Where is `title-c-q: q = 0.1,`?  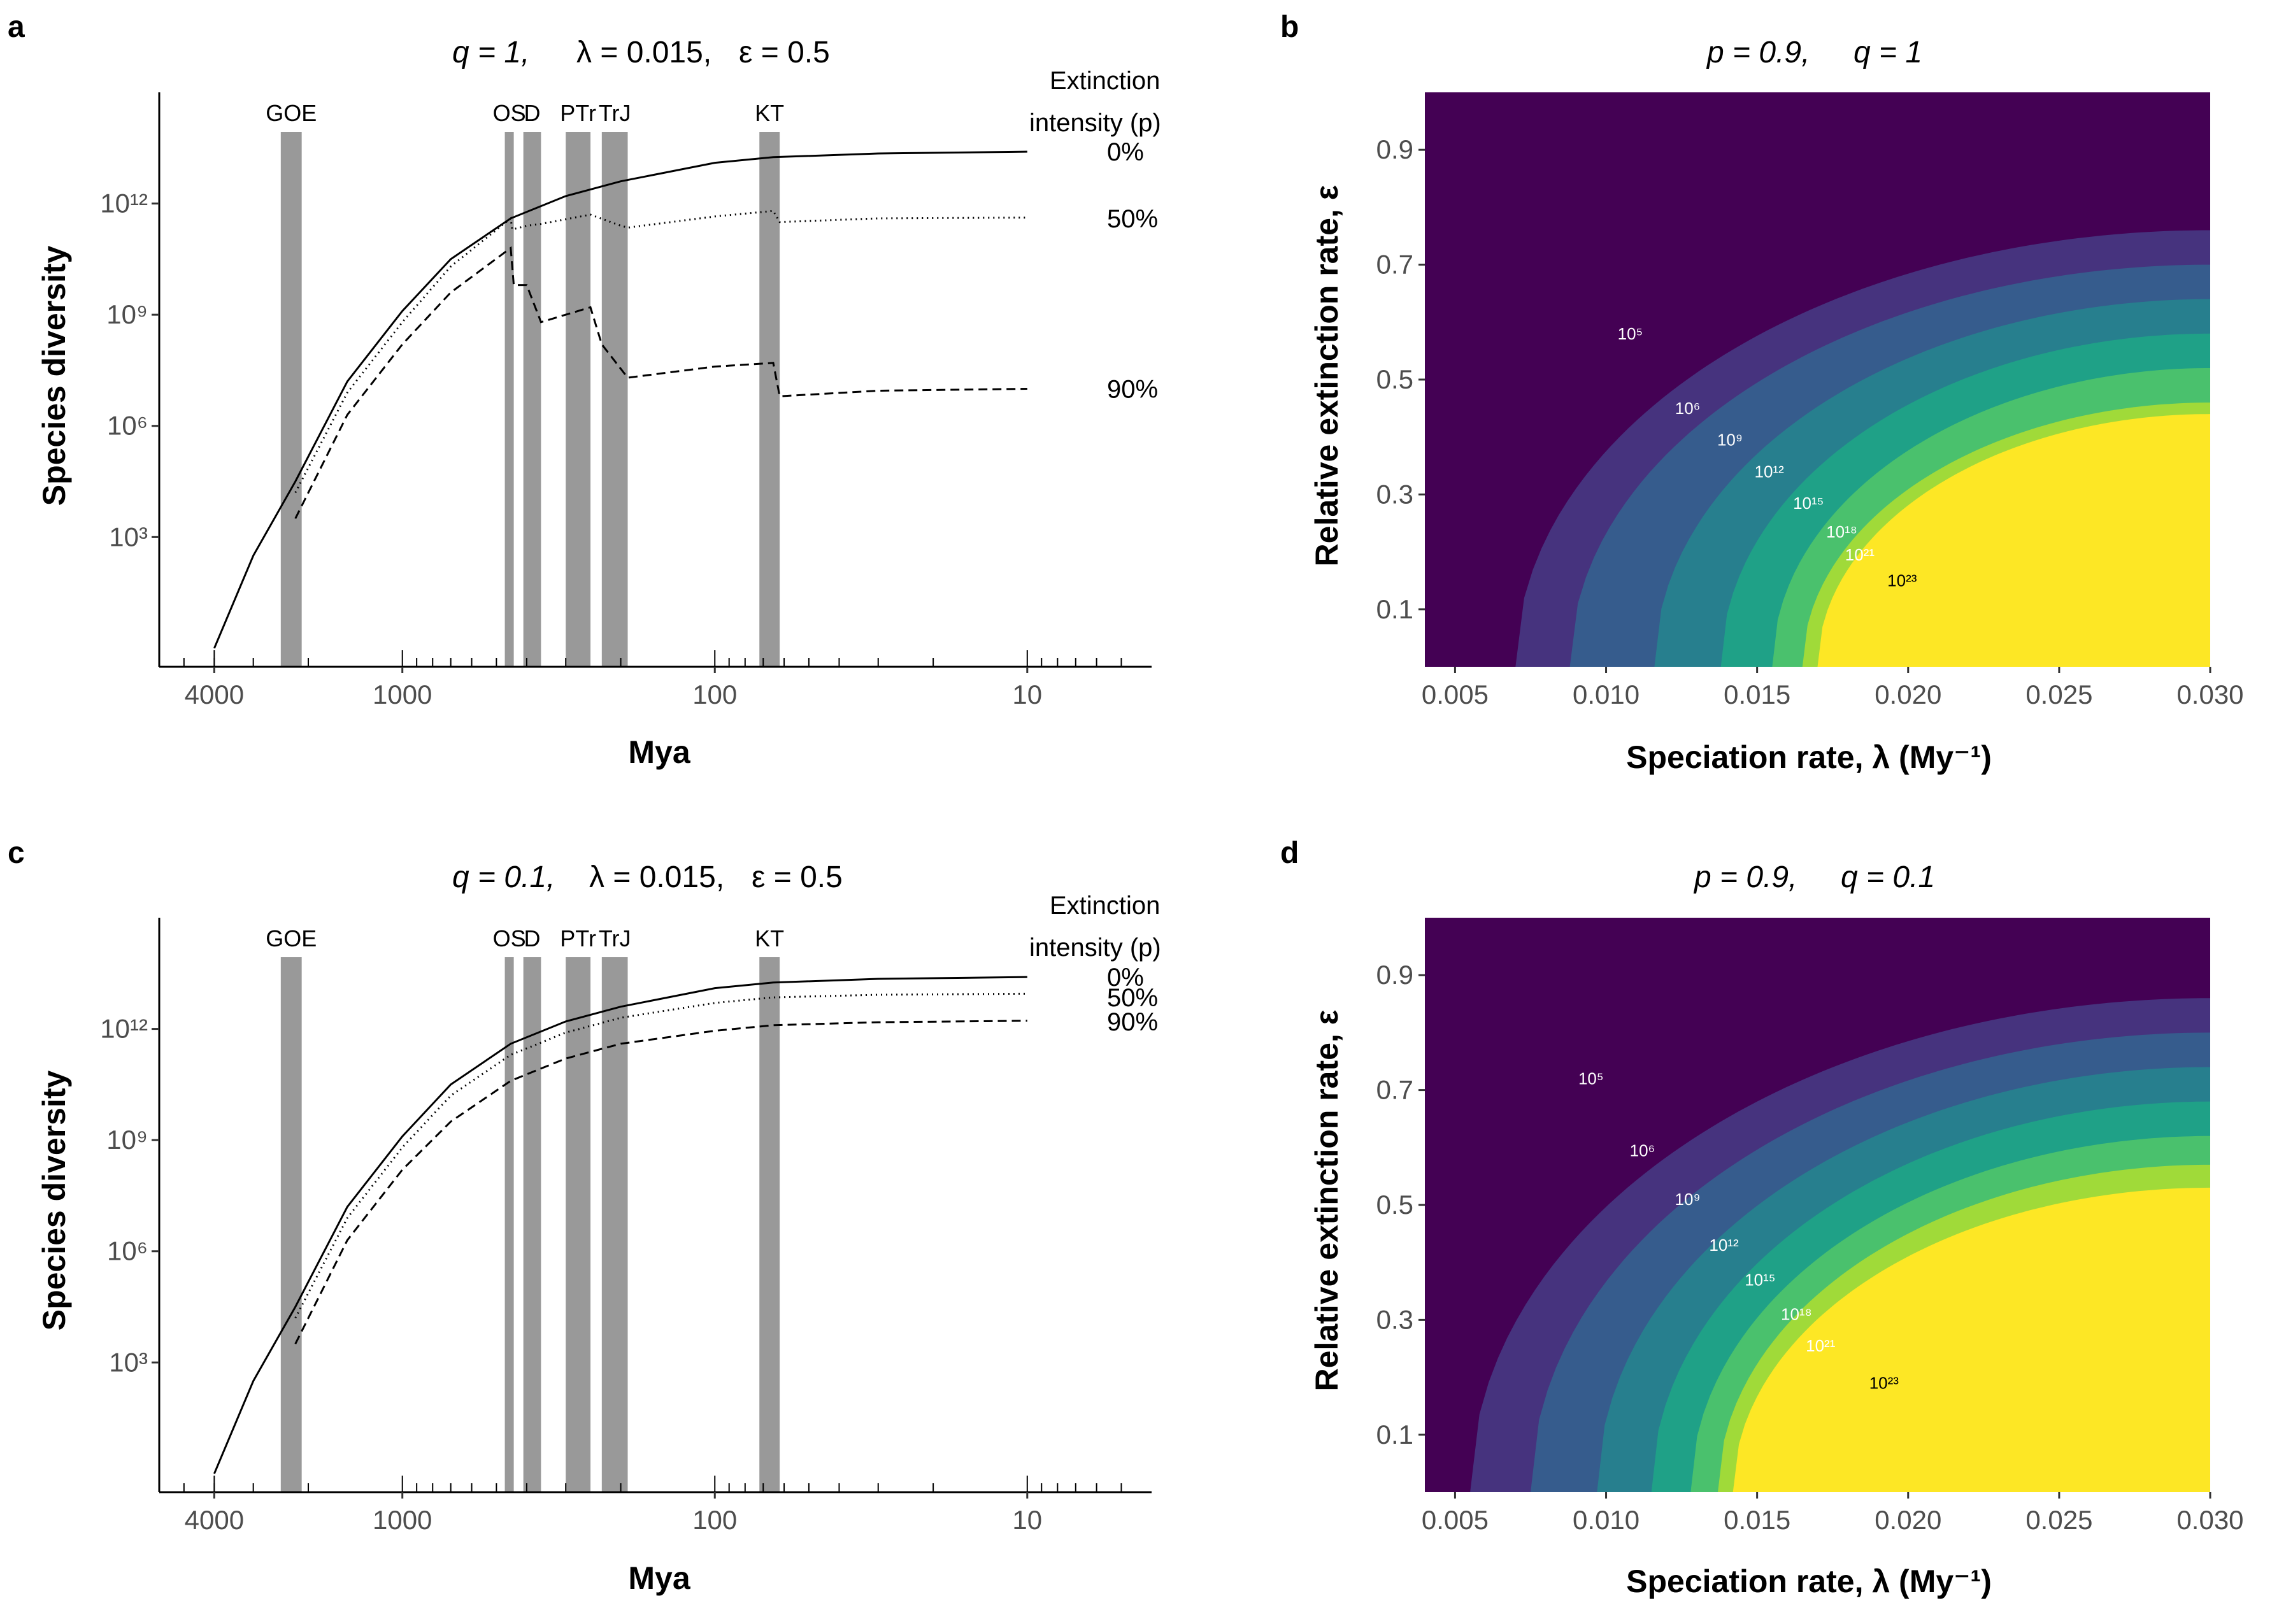
title-c-q: q = 0.1, is located at coordinates (503, 877).